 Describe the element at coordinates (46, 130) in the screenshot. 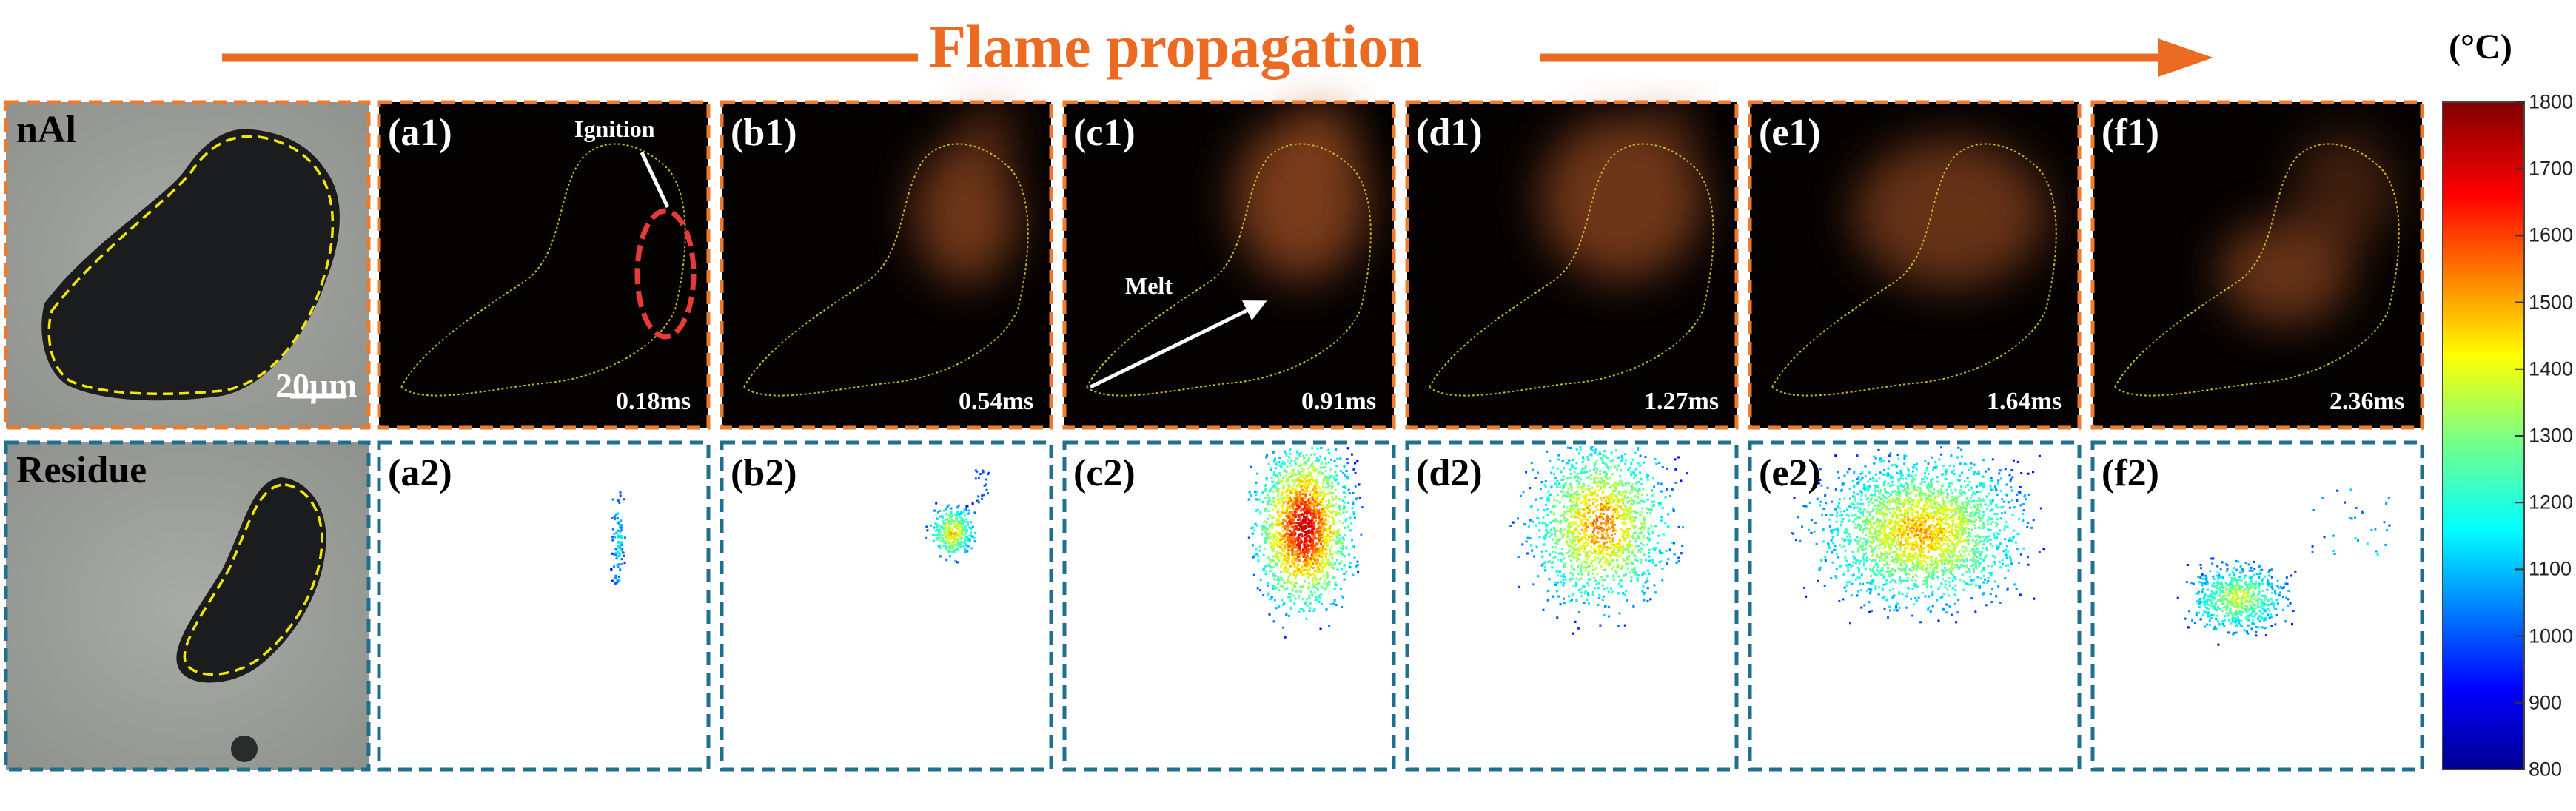

I see `row-label-nal: nAl` at that location.